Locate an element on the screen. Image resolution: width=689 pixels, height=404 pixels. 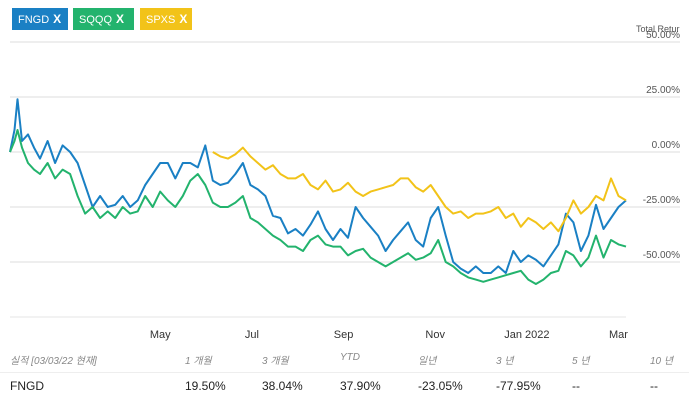
header-cell-1y: 일년 is located at coordinates (427, 361).